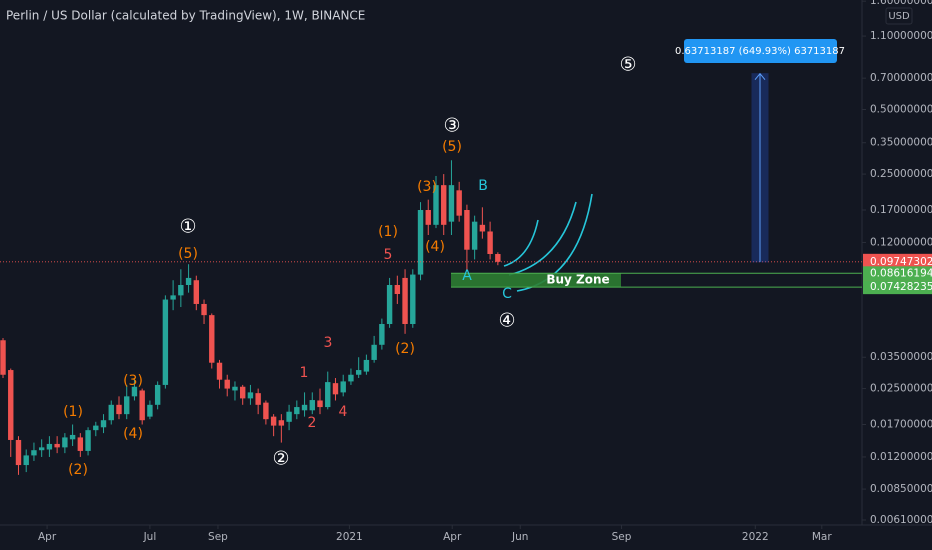  What do you see at coordinates (467, 276) in the screenshot?
I see `wave-label: A` at bounding box center [467, 276].